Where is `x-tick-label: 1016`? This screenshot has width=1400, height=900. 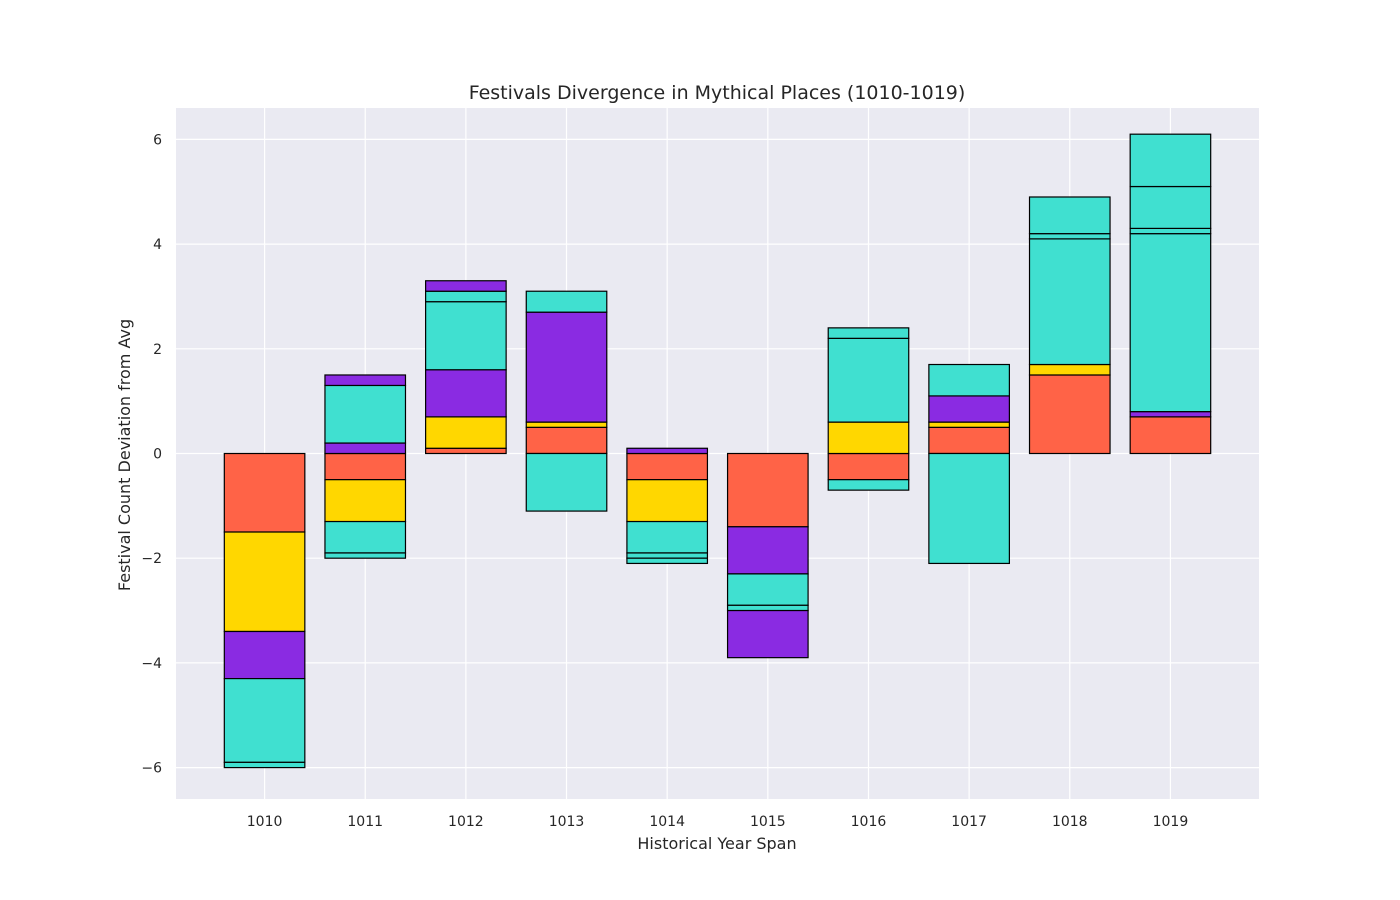
x-tick-label: 1016 is located at coordinates (869, 822).